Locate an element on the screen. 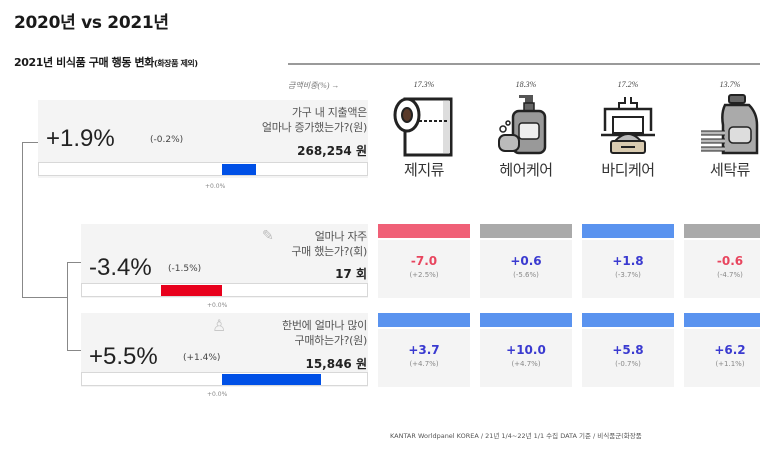 Image resolution: width=760 pixels, height=449 pixels. amount-bar-fill is located at coordinates (271, 379).